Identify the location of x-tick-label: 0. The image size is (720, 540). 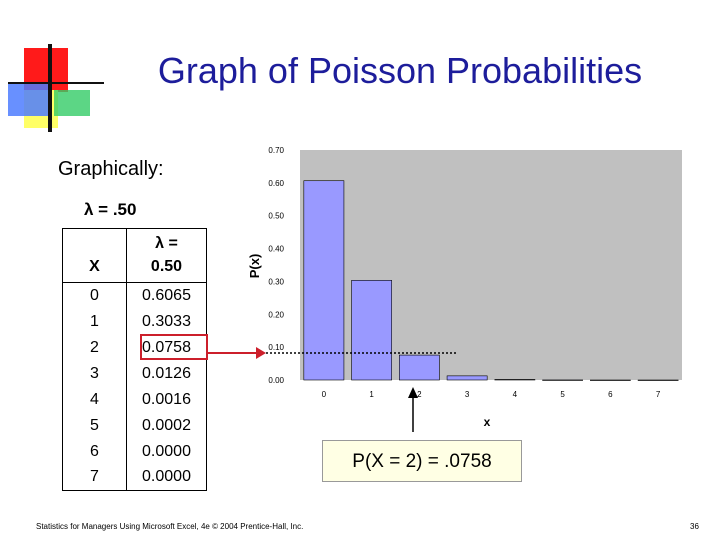
(324, 394).